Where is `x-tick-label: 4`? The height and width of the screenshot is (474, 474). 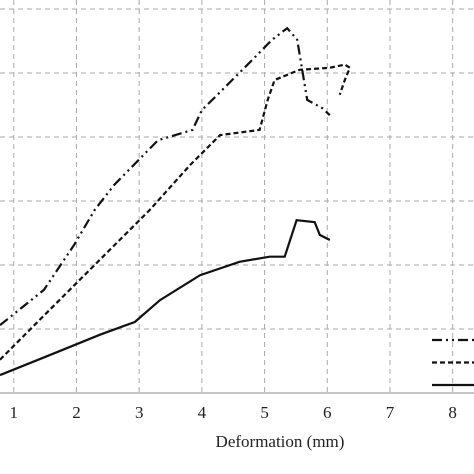
x-tick-label: 4 is located at coordinates (202, 412).